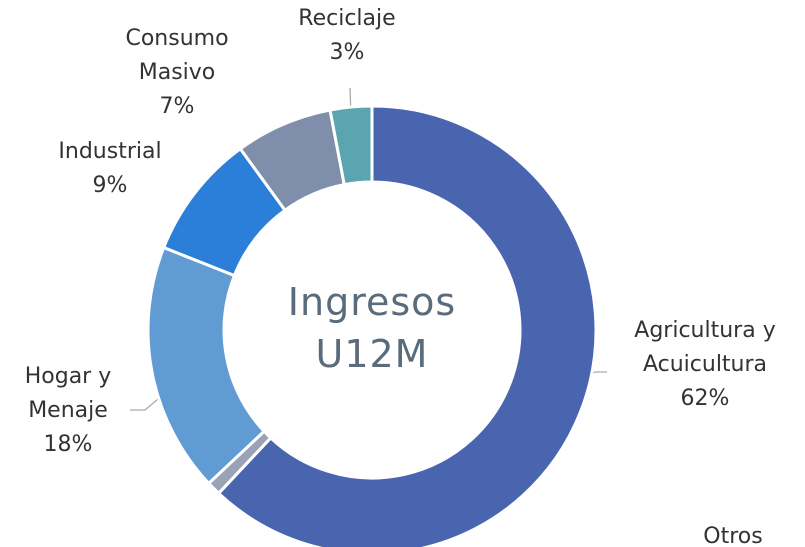 This screenshot has height=547, width=805. What do you see at coordinates (68, 393) in the screenshot?
I see `slice-label: Hogar y Menaje` at bounding box center [68, 393].